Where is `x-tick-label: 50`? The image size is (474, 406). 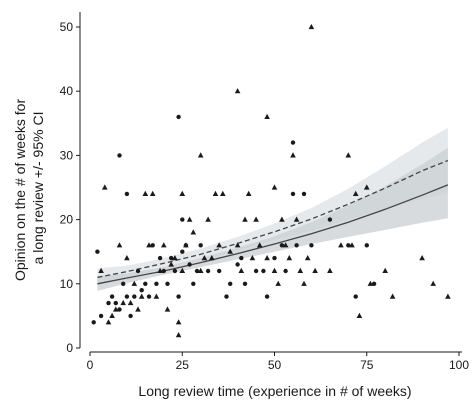 x-tick-label: 50 is located at coordinates (275, 365).